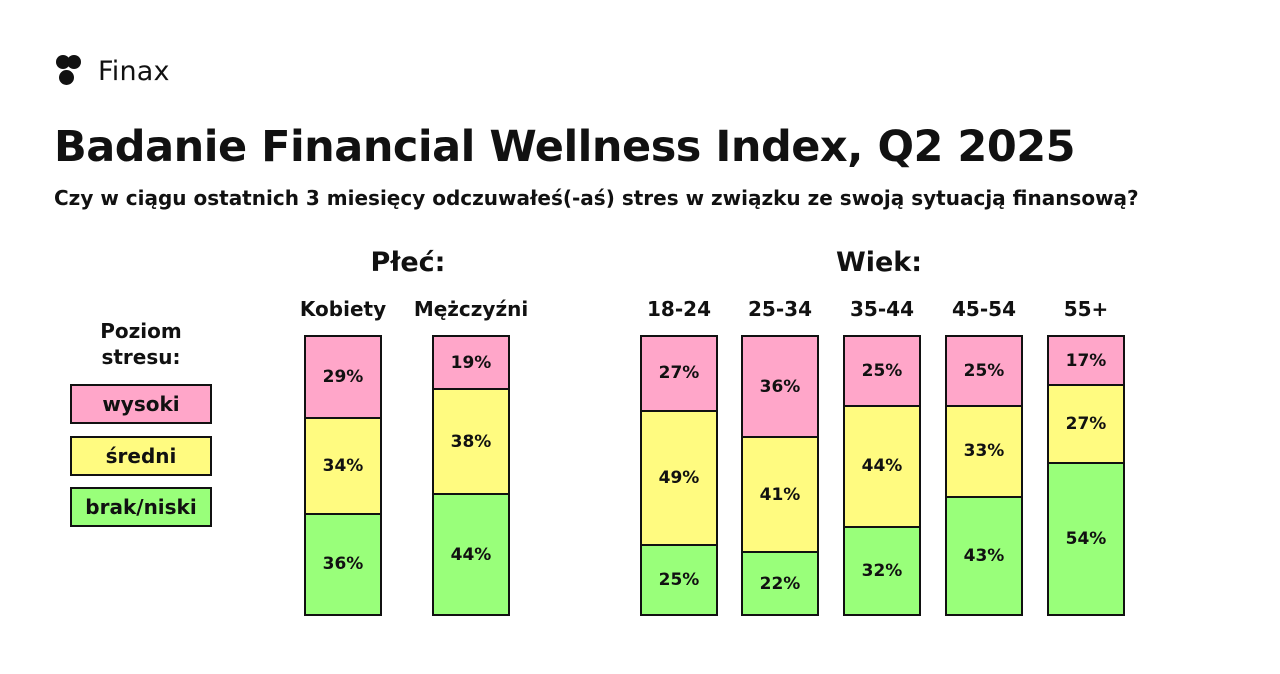  I want to click on bar-segment-medium: 44%, so click(882, 465).